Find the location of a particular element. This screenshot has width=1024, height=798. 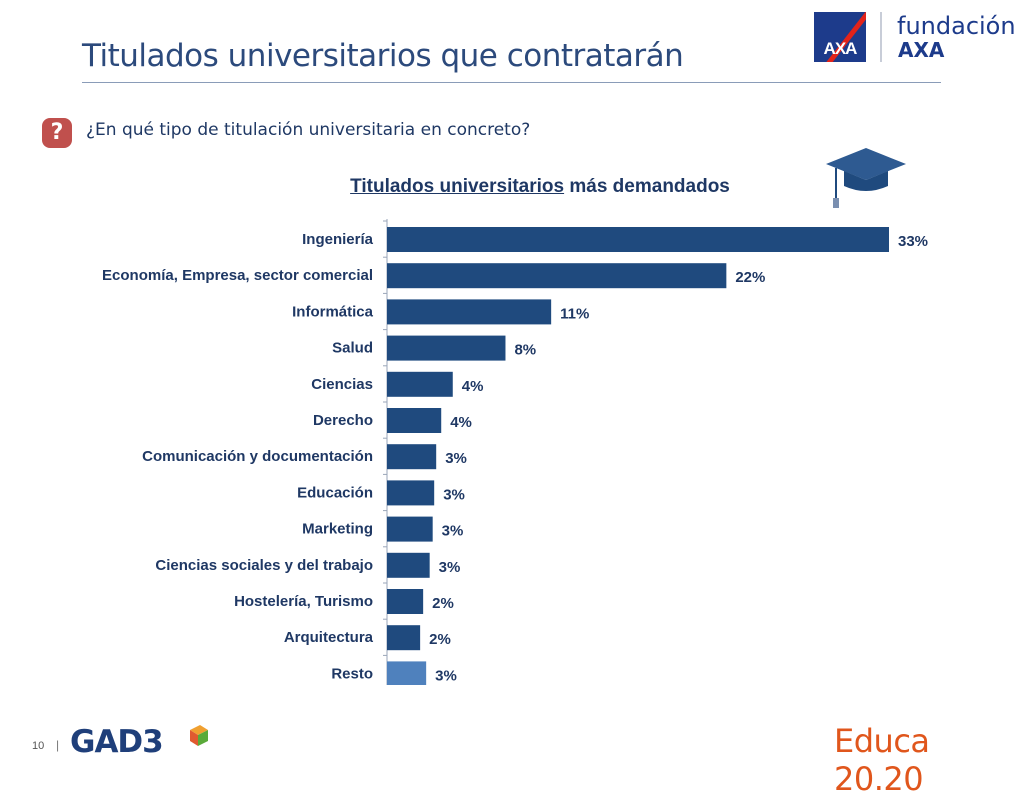

category-label: Hostelería, Turismo is located at coordinates (303, 601).